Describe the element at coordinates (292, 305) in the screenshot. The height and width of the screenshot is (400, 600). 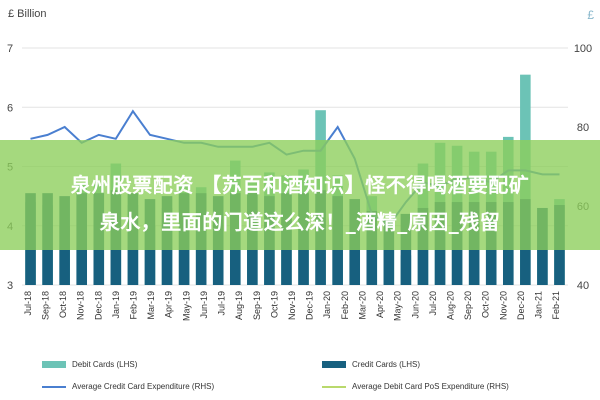
I see `x-tick-label: Nov-19` at that location.